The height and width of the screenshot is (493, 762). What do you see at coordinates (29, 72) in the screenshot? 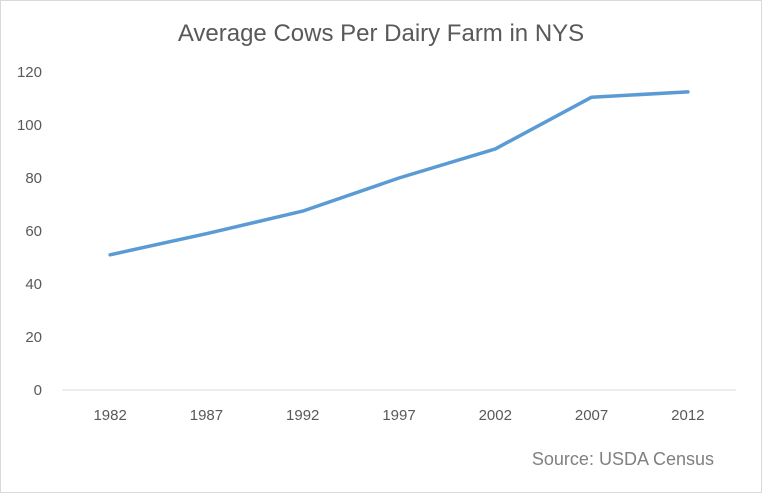
I see `y-tick-label: 120` at bounding box center [29, 72].